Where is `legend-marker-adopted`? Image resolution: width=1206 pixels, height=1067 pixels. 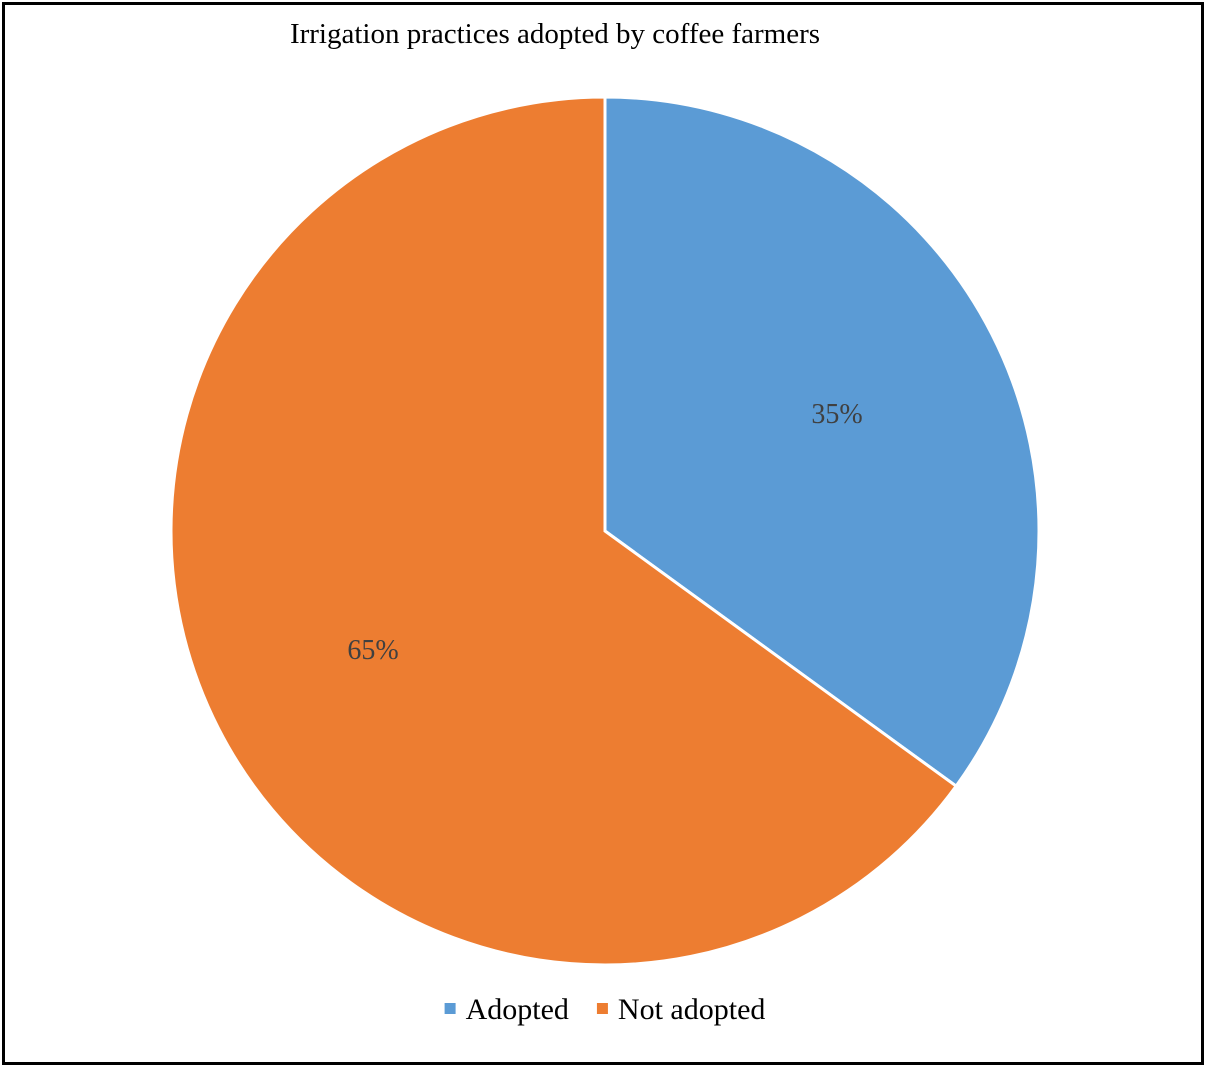
legend-marker-adopted is located at coordinates (450, 1008).